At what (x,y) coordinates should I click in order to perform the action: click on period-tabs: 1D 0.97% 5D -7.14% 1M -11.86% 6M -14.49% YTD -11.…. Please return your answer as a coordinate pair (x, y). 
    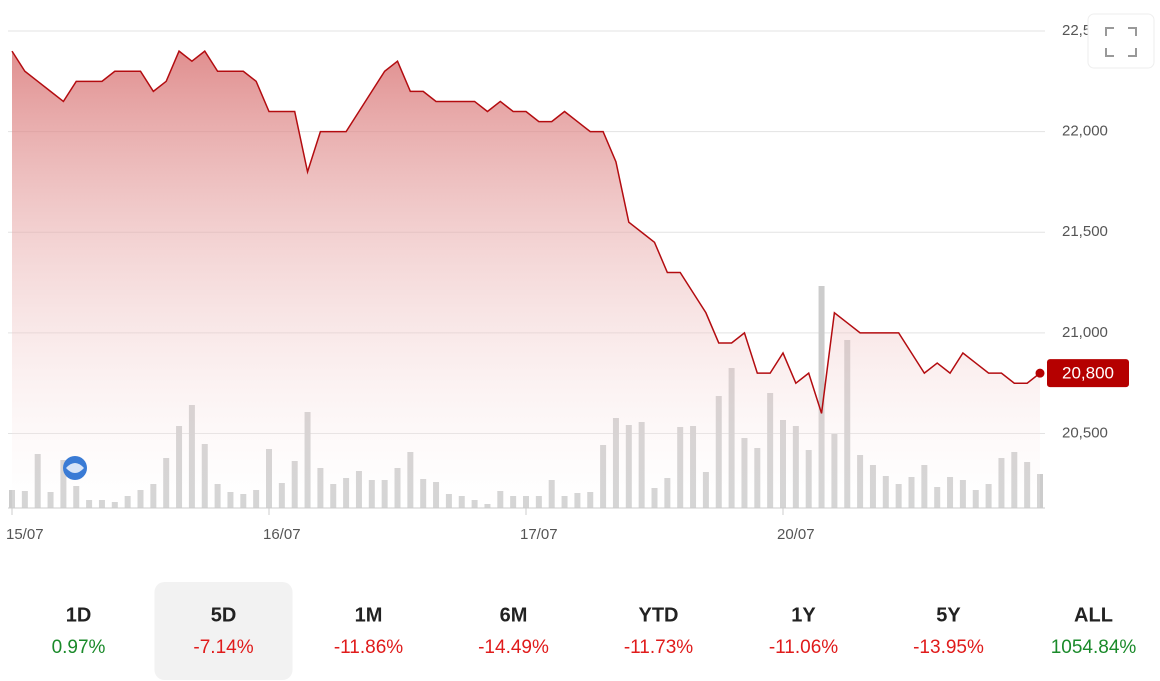
    Looking at the image, I should click on (594, 631).